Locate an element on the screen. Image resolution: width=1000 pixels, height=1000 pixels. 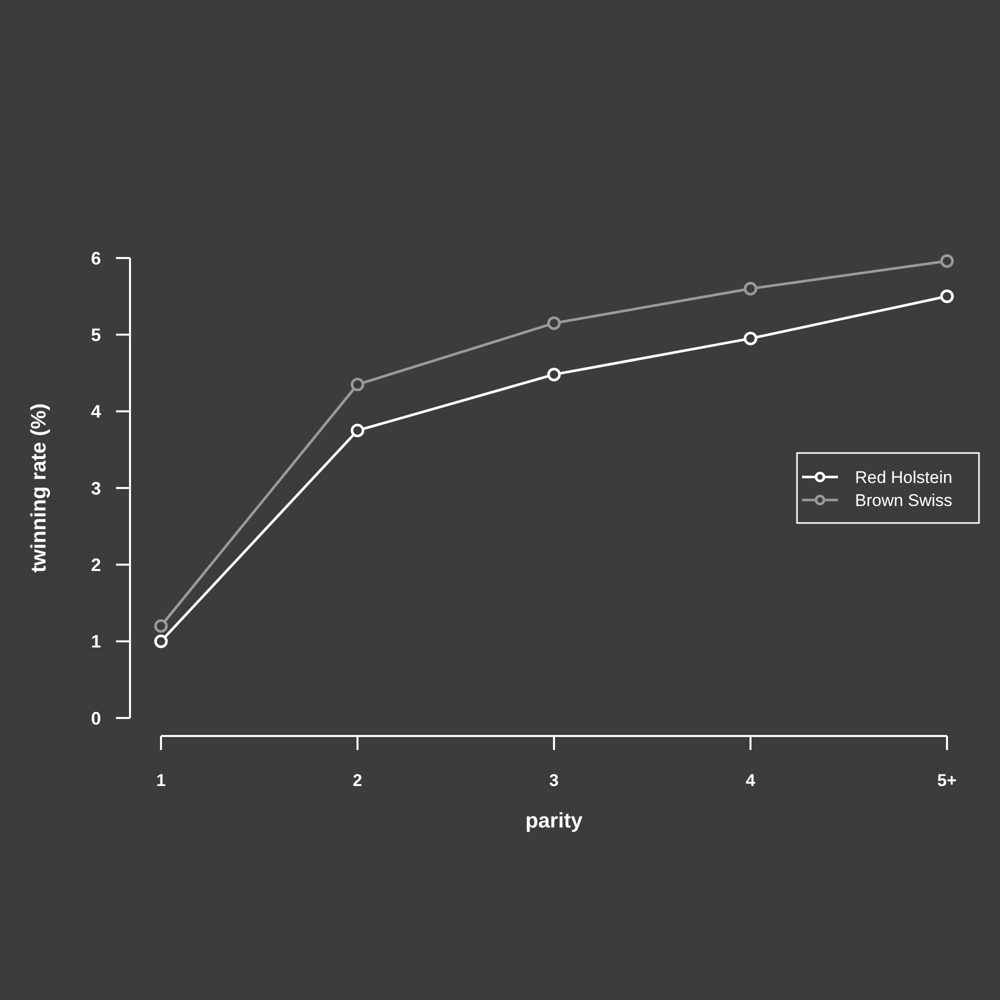
y-tick-label: 2 is located at coordinates (96, 564).